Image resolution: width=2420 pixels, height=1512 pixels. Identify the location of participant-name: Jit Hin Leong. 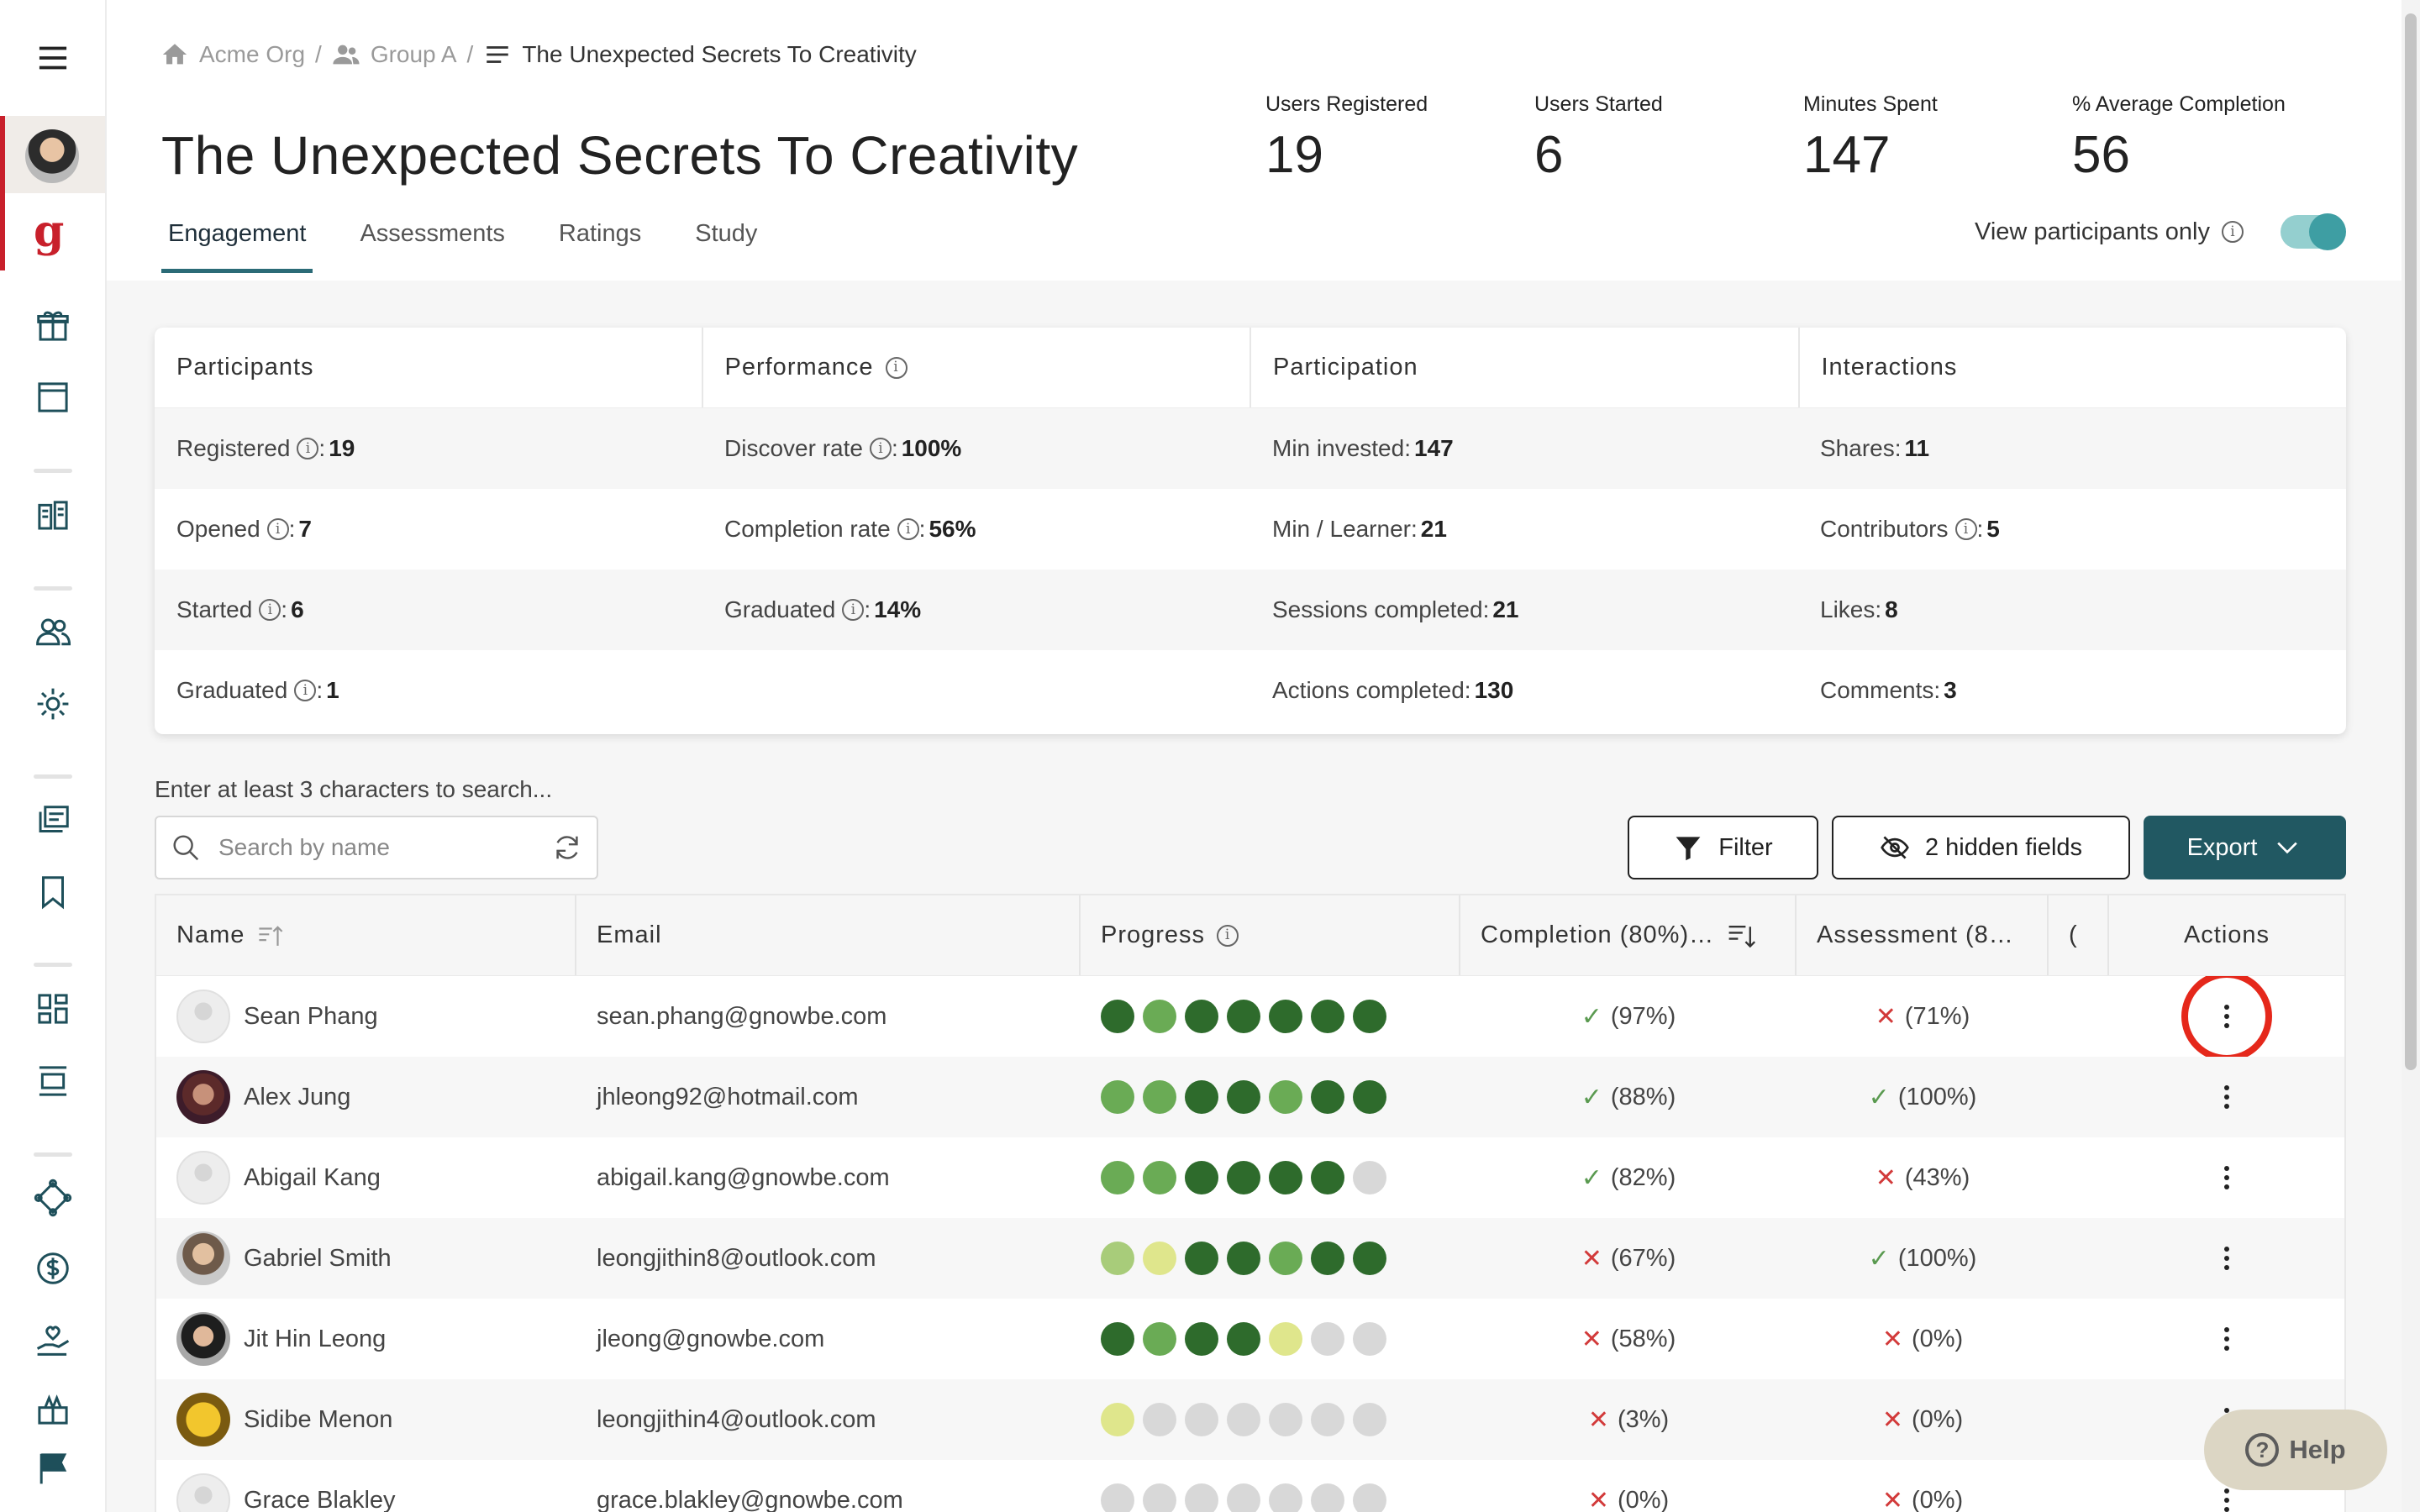
(315, 1338).